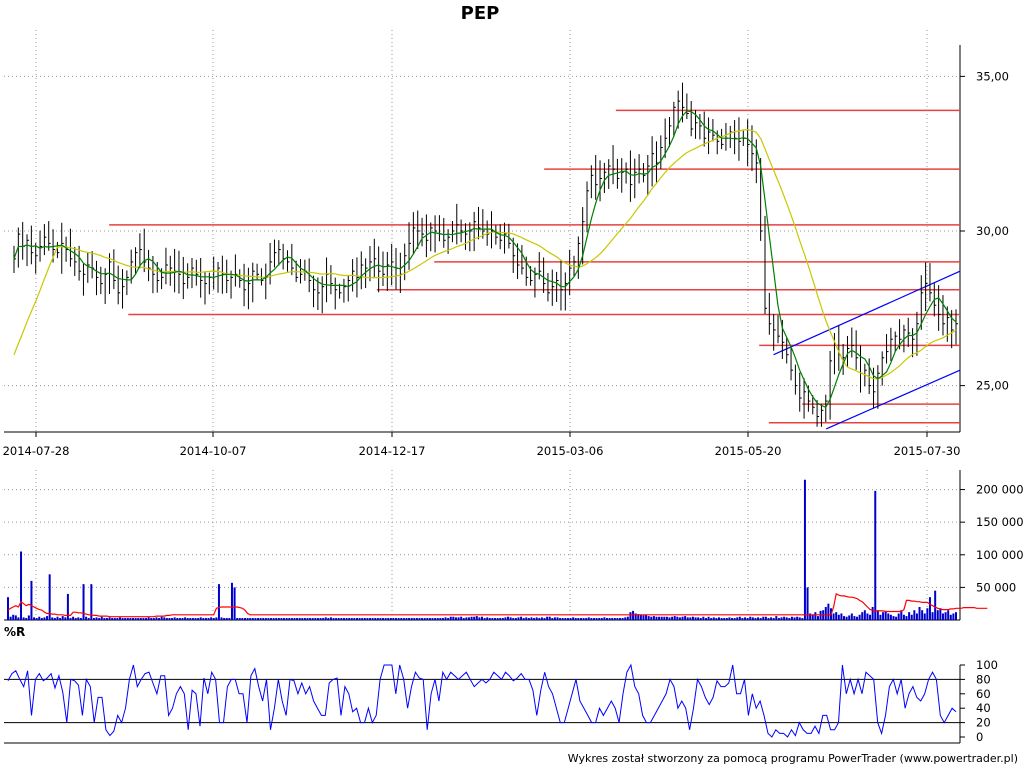  What do you see at coordinates (482, 700) in the screenshot?
I see `wr-line` at bounding box center [482, 700].